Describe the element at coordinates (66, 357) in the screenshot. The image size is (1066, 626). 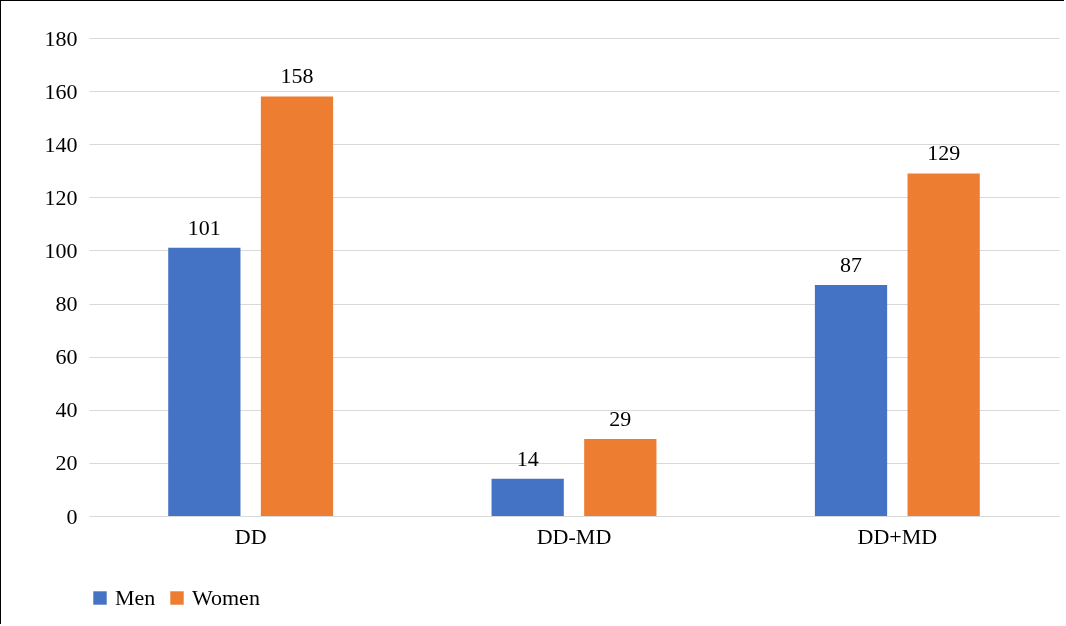
I see `y-tick-label: 60` at that location.